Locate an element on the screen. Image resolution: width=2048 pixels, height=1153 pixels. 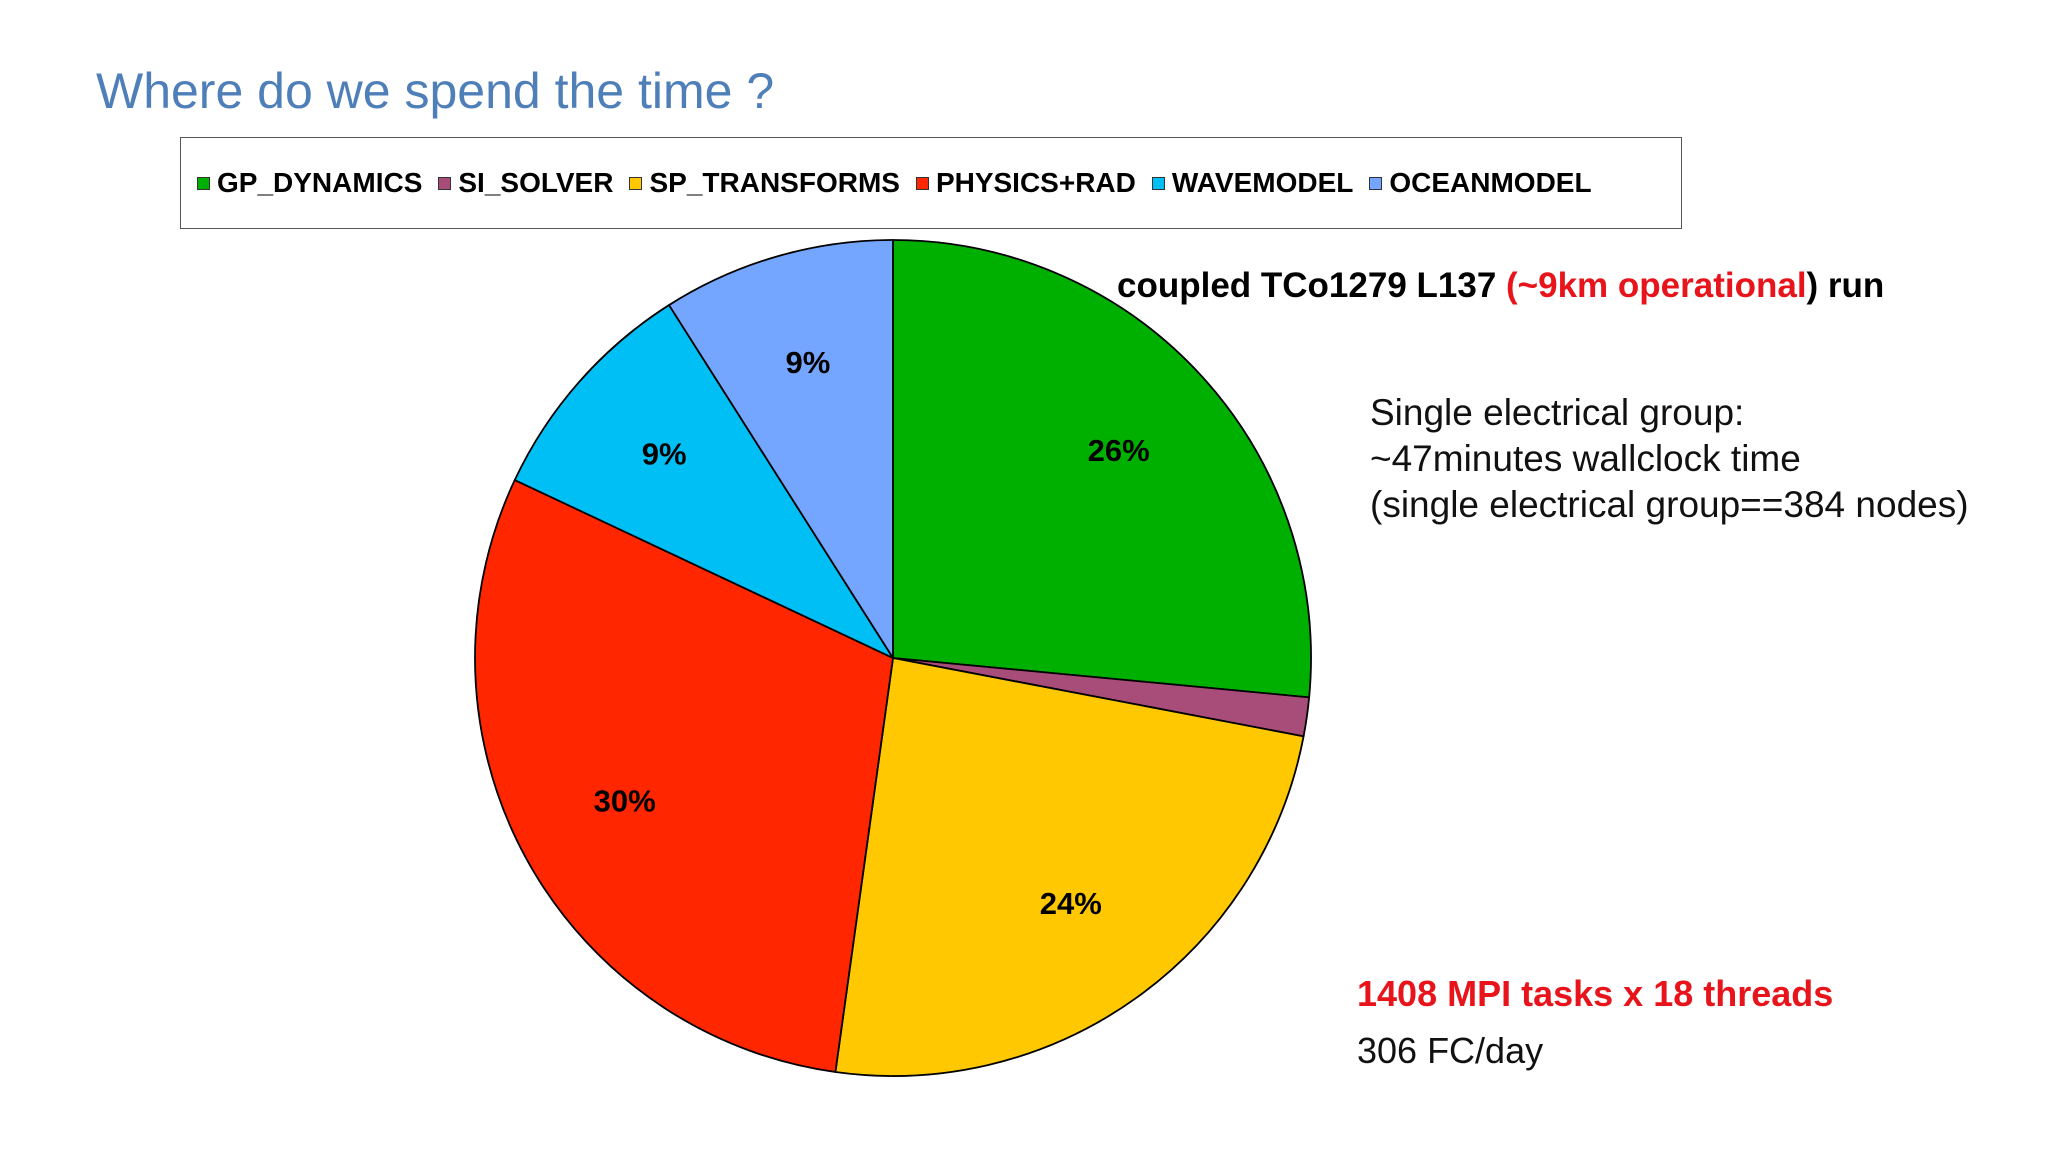
pie-label-sp-transforms: 24% is located at coordinates (1071, 903).